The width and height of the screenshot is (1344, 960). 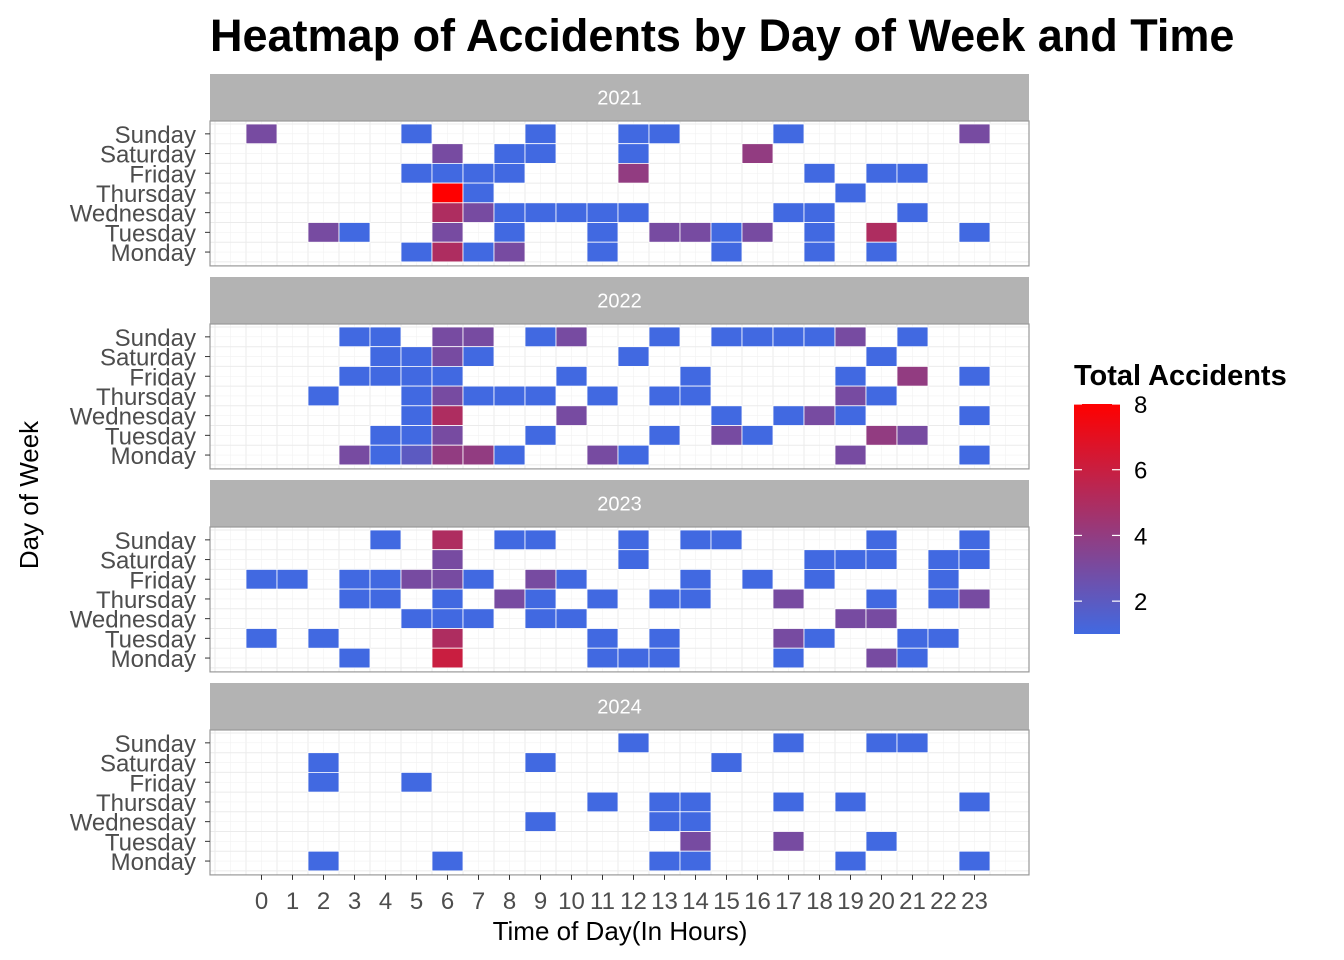 I want to click on facet-strip-label: 2023, so click(x=619, y=505).